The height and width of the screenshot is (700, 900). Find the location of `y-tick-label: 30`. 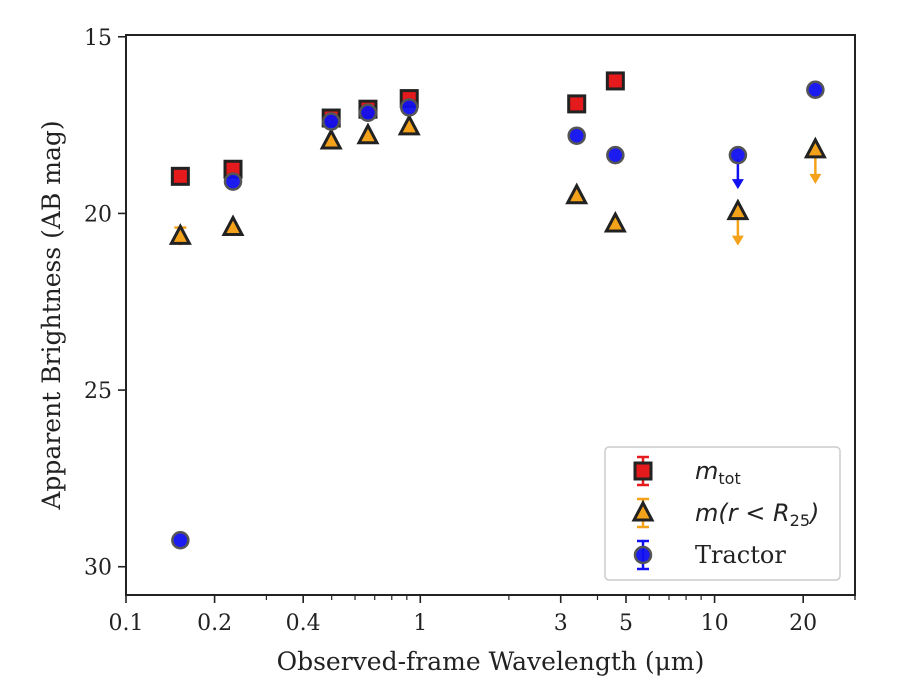

y-tick-label: 30 is located at coordinates (98, 568).